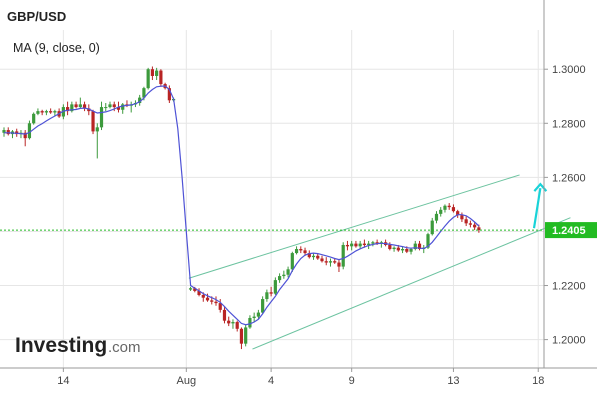 This screenshot has height=404, width=603. Describe the element at coordinates (271, 381) in the screenshot. I see `x-tick-label: 4` at that location.